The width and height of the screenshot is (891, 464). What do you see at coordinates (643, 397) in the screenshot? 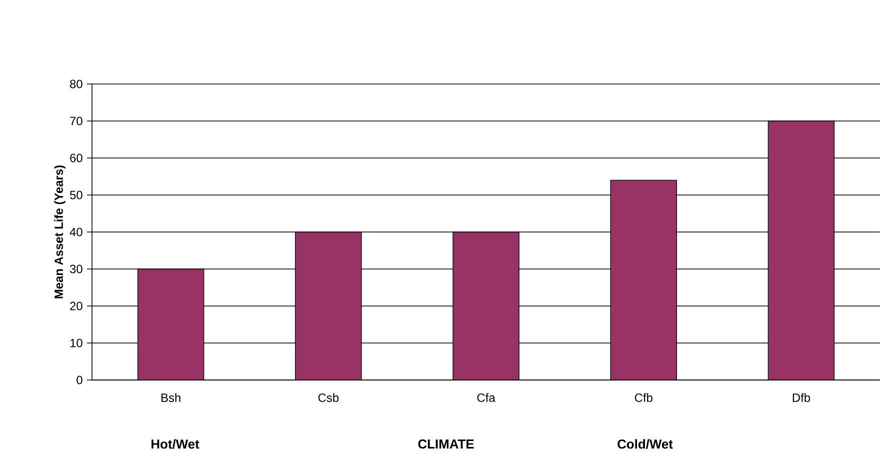
I see `x-tick-label: Cfb` at bounding box center [643, 397].